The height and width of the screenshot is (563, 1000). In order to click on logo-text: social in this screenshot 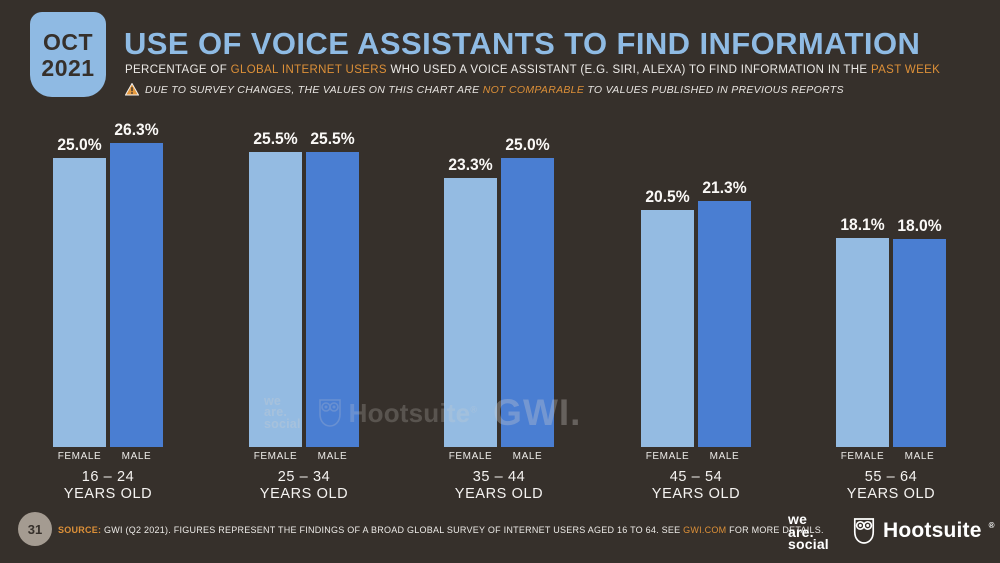, I will do `click(808, 544)`.